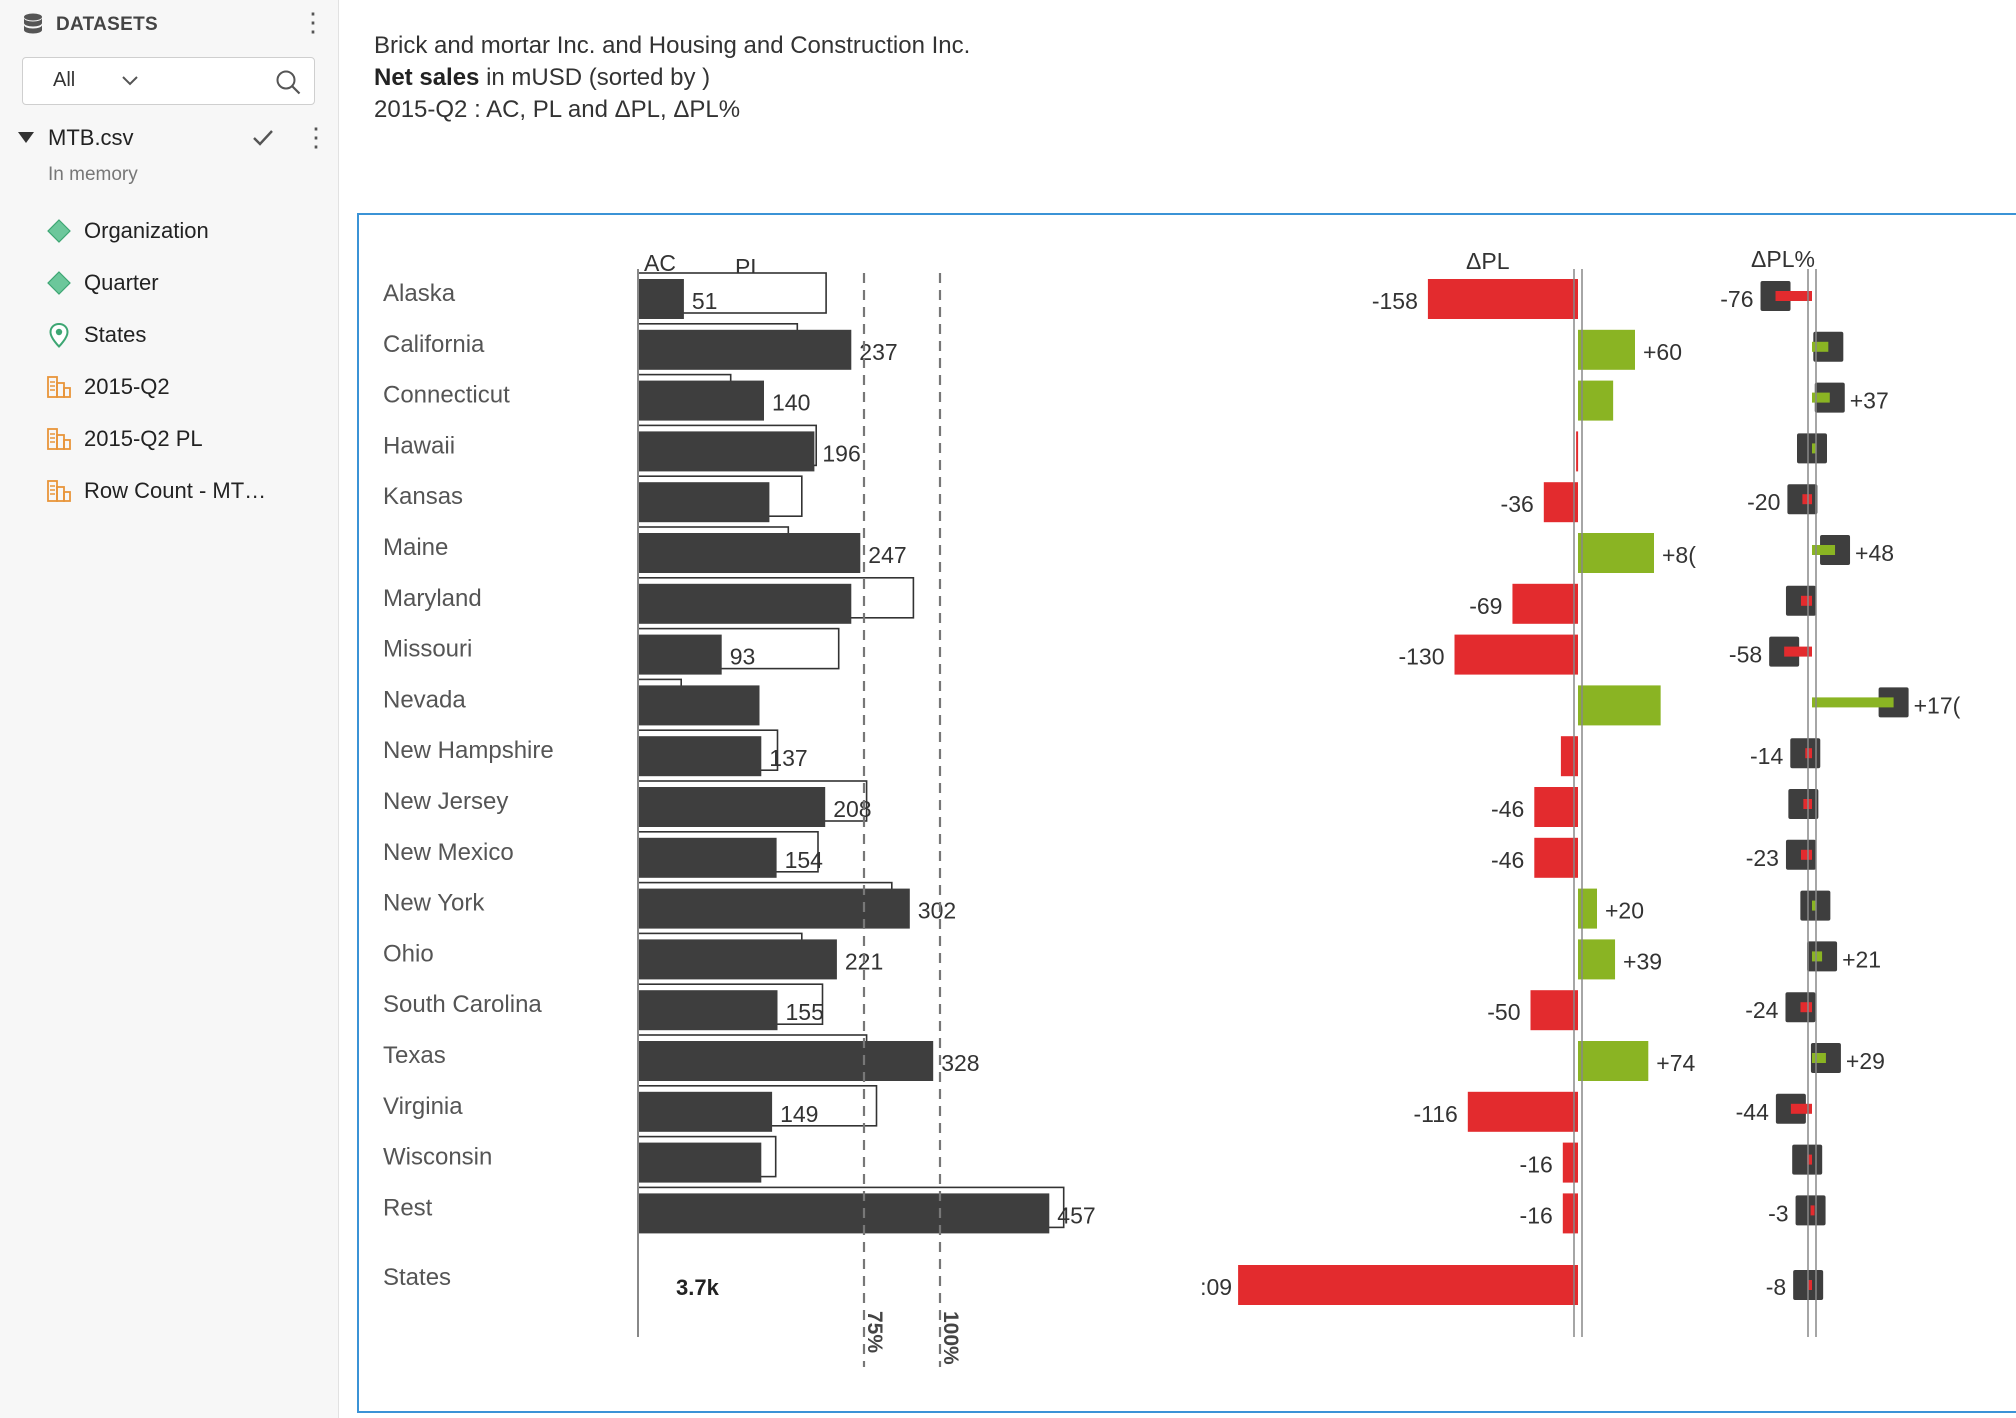  Describe the element at coordinates (1536, 1165) in the screenshot. I see `dpl-data-label: -16` at that location.